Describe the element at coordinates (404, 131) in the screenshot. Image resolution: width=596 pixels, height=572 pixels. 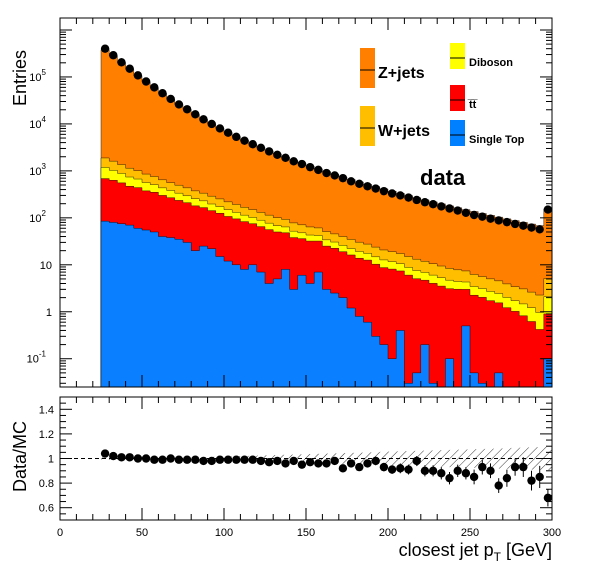
I see `legend-label: W+jets` at that location.